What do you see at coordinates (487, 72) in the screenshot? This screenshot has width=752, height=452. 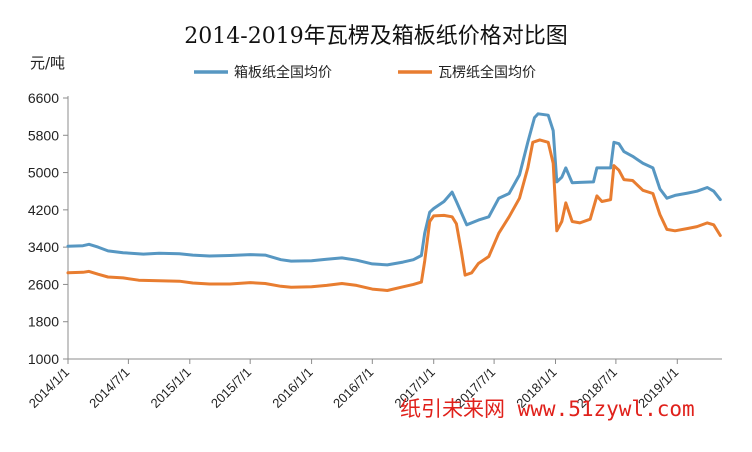 I see `legend-label-2: 瓦楞纸全国均价` at bounding box center [487, 72].